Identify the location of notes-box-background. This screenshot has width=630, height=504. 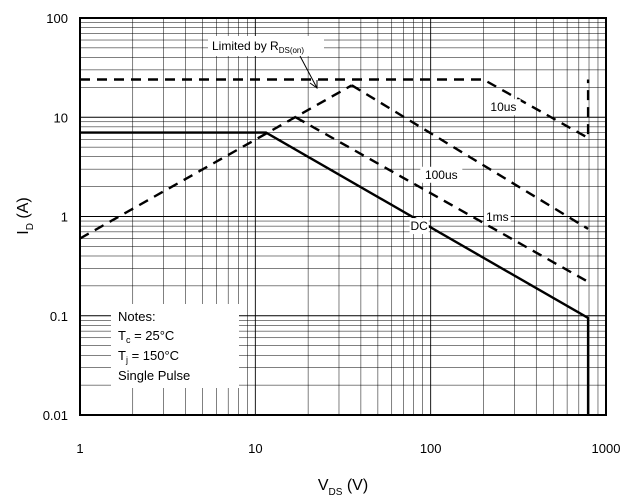
(175, 346).